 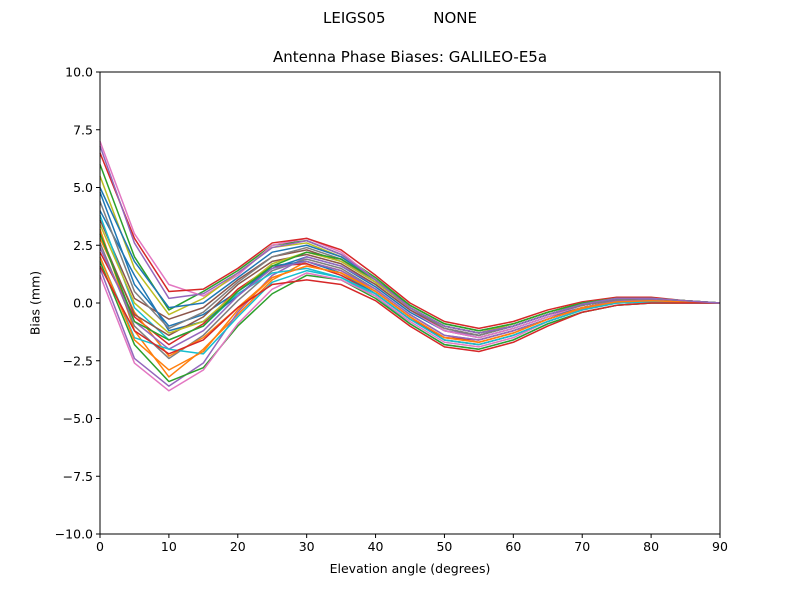 I want to click on y-tick-label: −10.0, so click(x=74, y=534).